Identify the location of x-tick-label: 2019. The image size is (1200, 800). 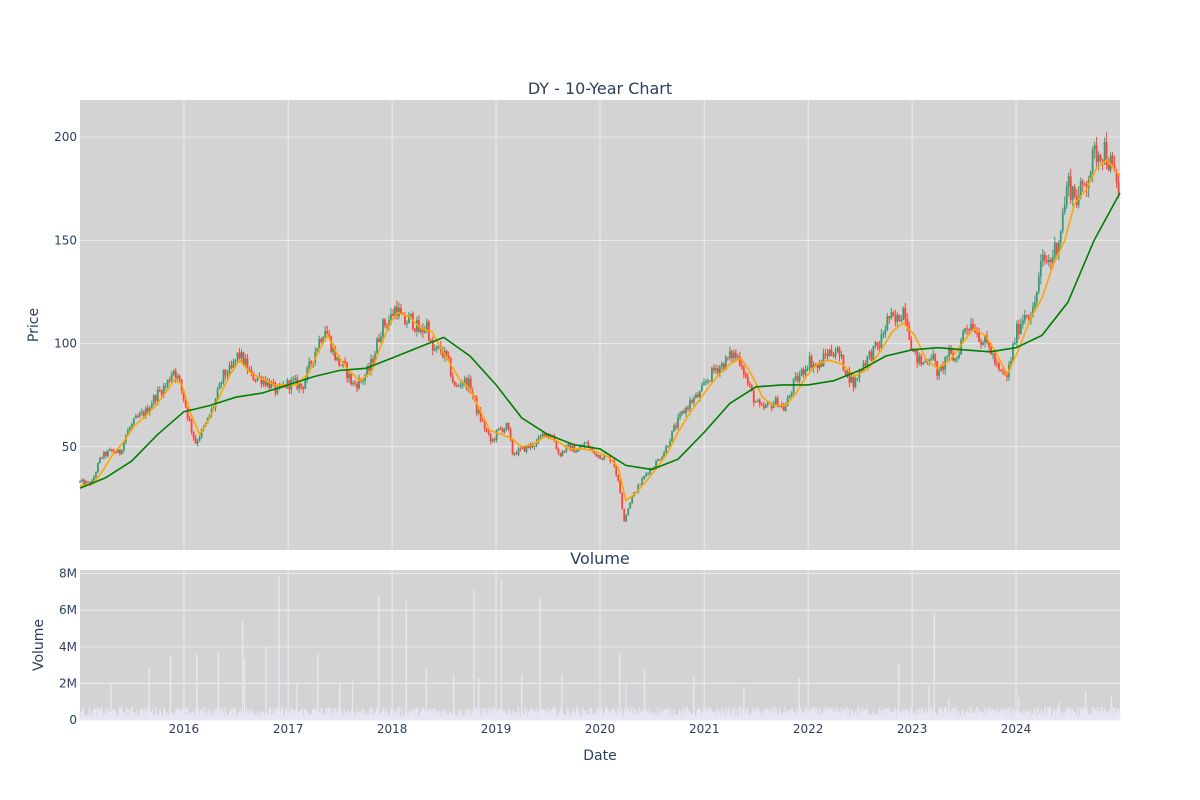
(496, 729).